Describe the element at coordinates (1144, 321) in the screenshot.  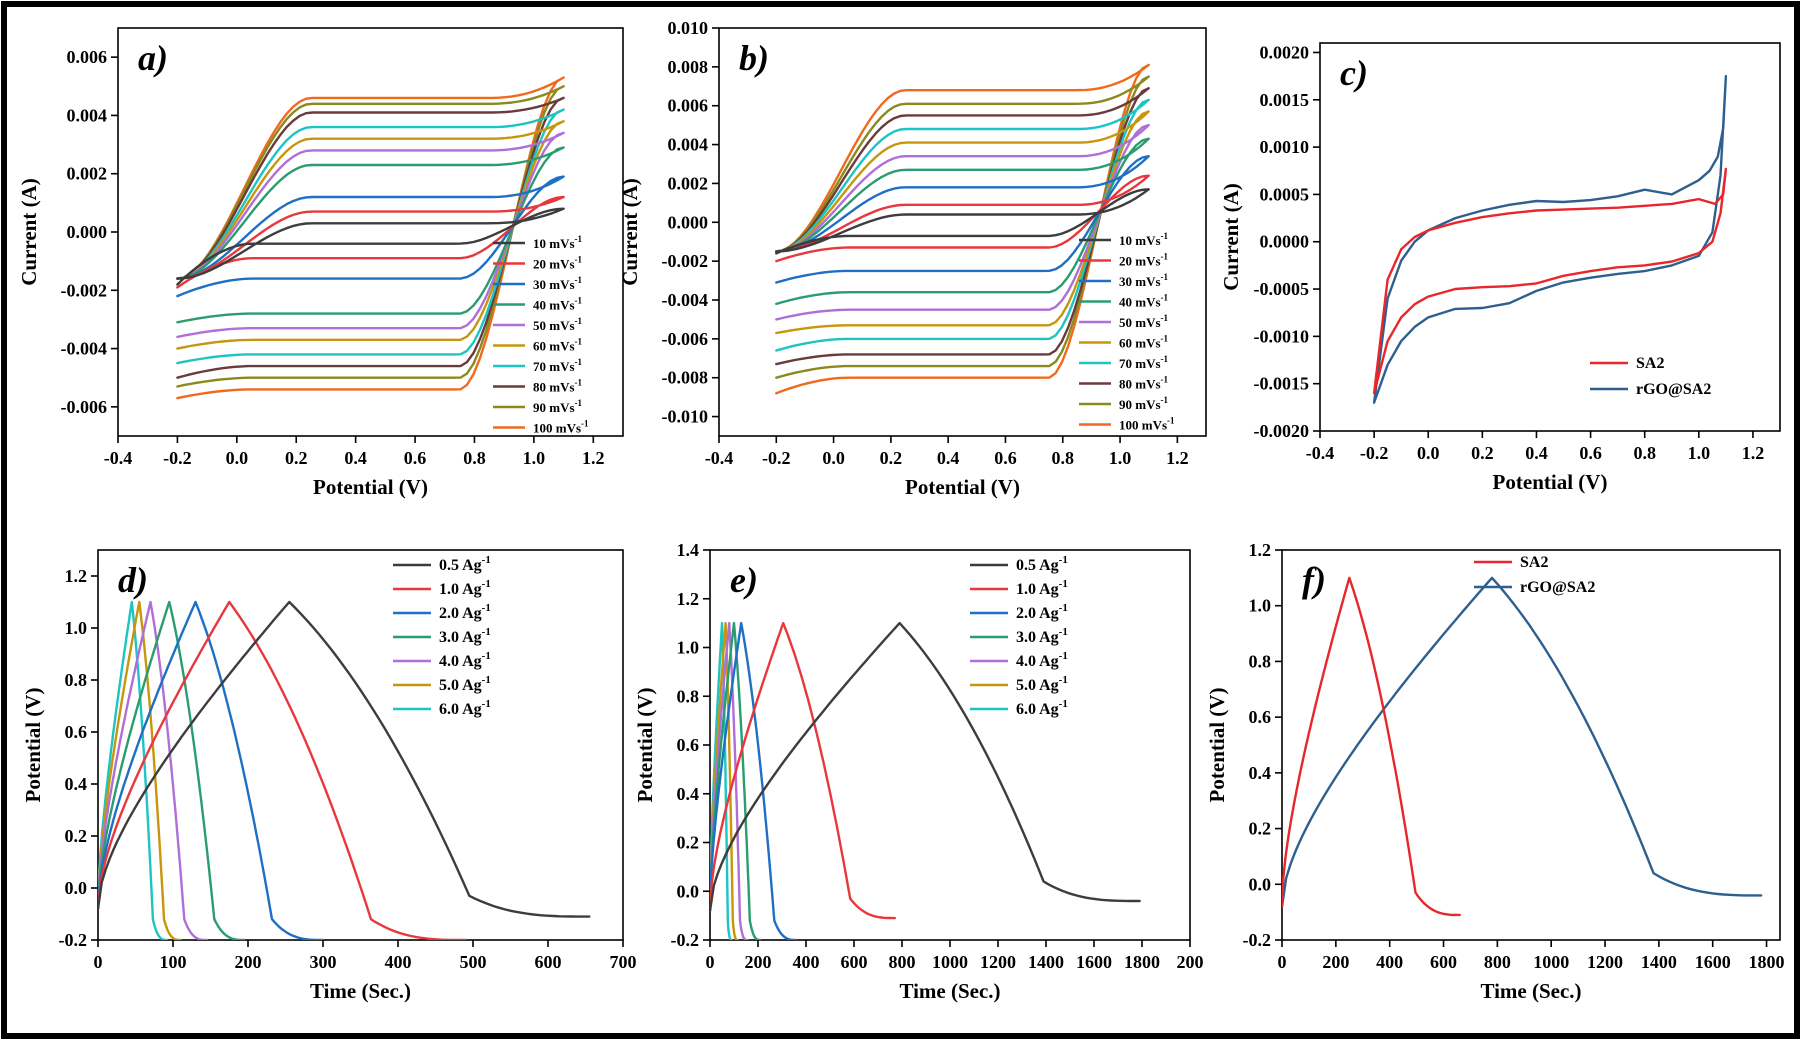
I see `legend-label: 50 mVs-1` at that location.